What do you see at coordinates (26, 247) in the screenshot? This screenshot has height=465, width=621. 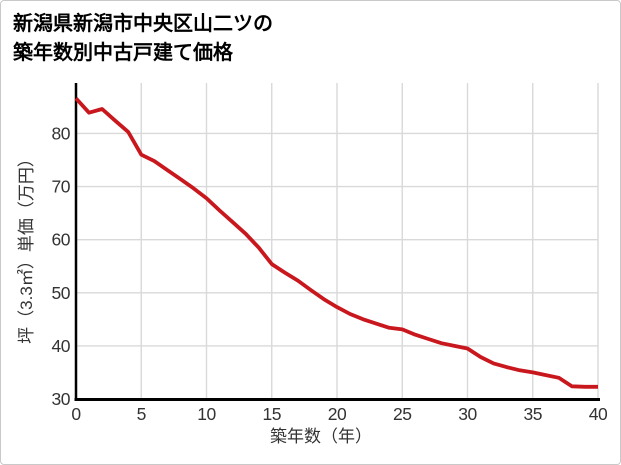 I see `y-axis-label: 坪（3.3㎡）単価（万円）` at bounding box center [26, 247].